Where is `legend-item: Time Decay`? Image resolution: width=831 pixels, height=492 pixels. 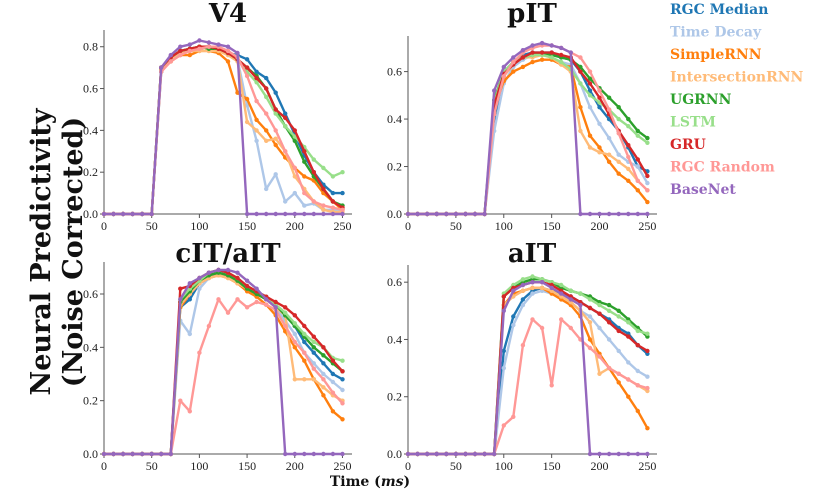 legend-item: Time Decay is located at coordinates (716, 33).